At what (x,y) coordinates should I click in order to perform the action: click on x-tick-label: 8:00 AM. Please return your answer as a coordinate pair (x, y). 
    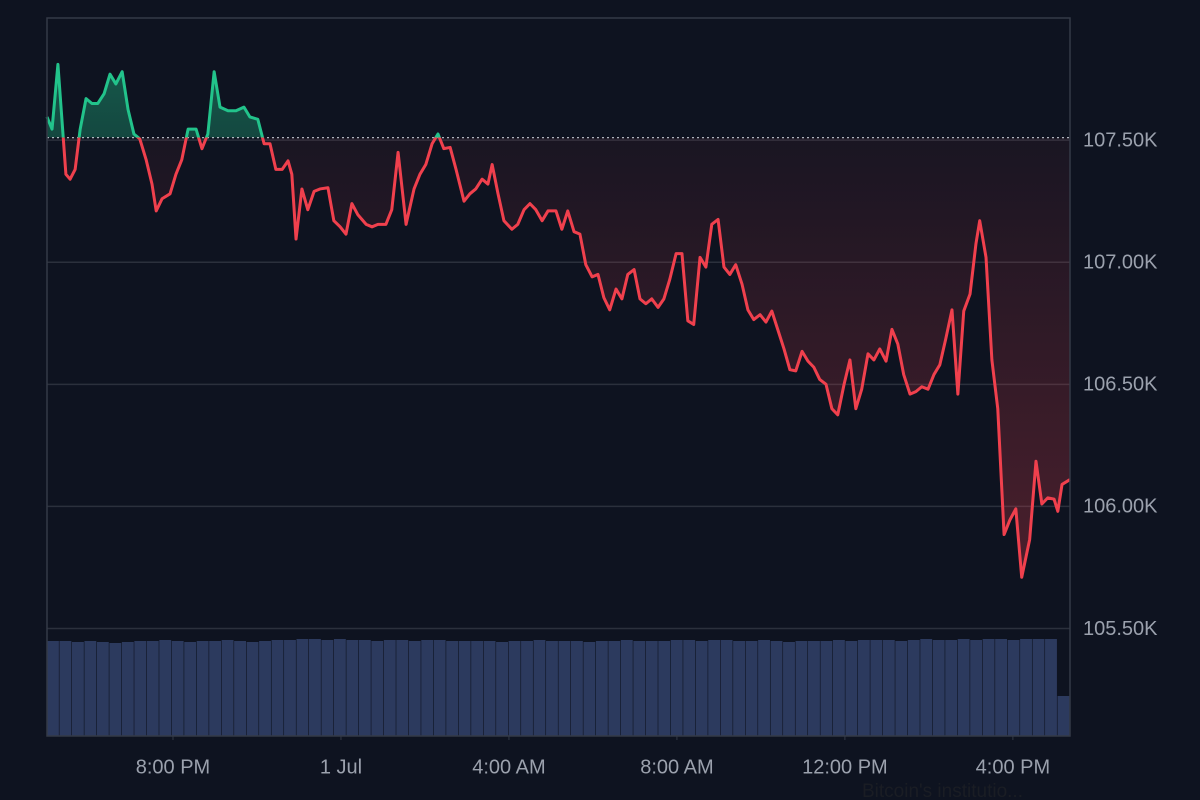
    Looking at the image, I should click on (676, 767).